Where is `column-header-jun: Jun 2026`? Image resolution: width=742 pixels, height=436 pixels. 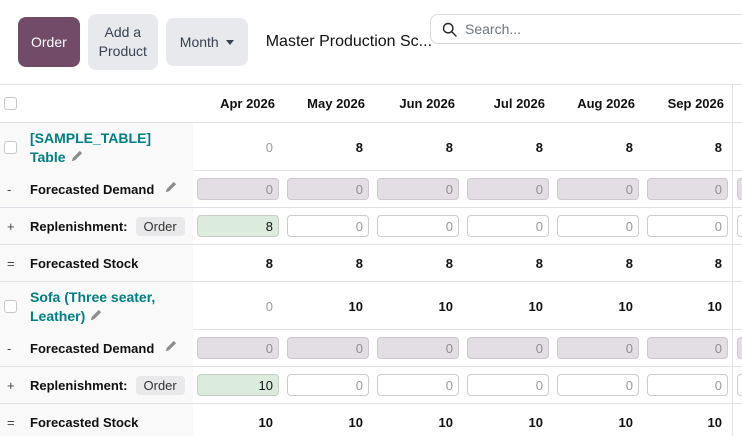
column-header-jun: Jun 2026 is located at coordinates (427, 103).